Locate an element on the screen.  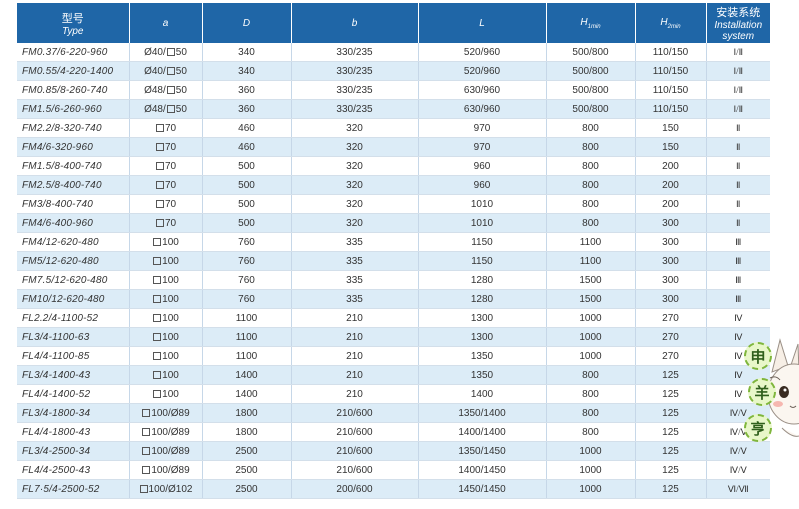
cell-d: 2500 is located at coordinates (247, 451).